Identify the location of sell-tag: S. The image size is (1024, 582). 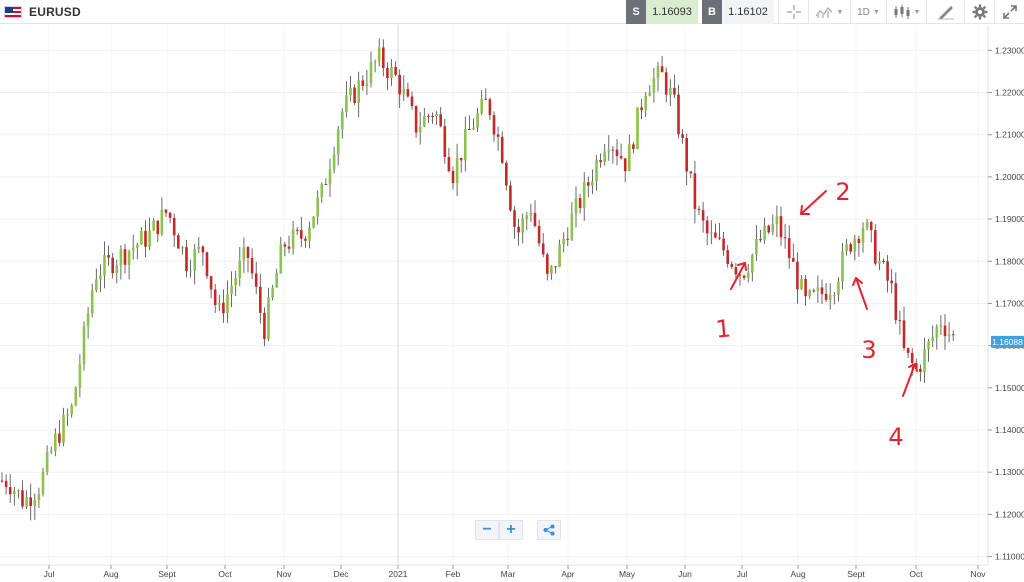
(636, 12).